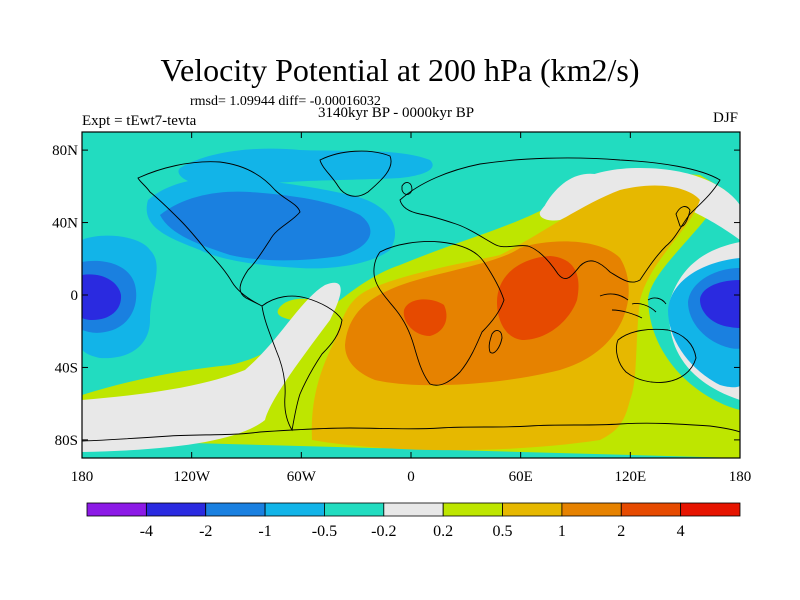  I want to click on coastline-british-isles, so click(407, 188).